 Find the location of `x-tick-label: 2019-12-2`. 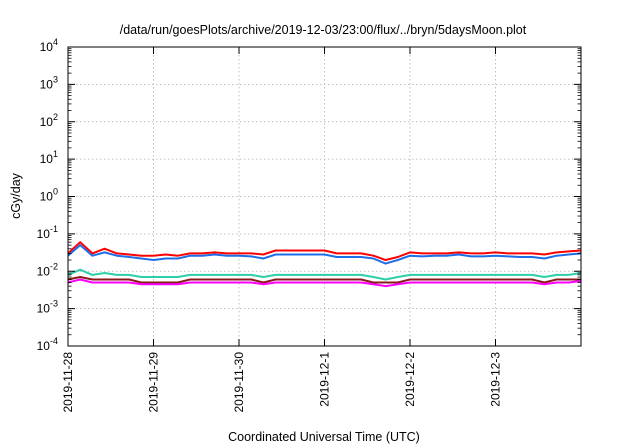

x-tick-label: 2019-12-2 is located at coordinates (410, 379).